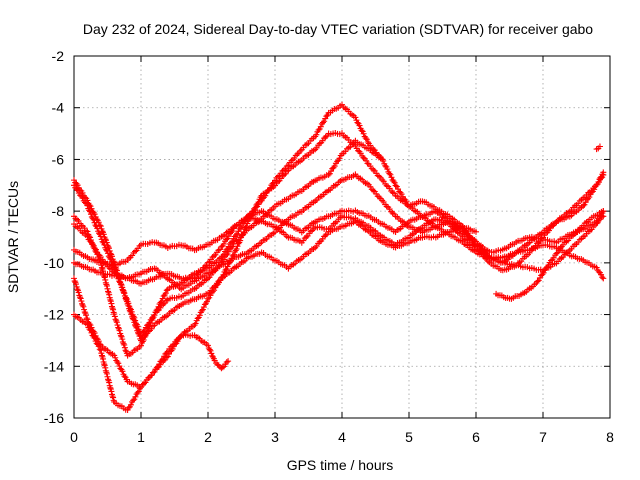 The height and width of the screenshot is (480, 640). I want to click on x-tick-label: 4, so click(342, 437).